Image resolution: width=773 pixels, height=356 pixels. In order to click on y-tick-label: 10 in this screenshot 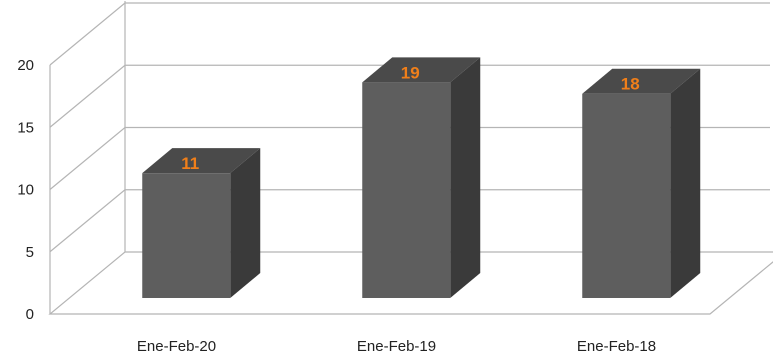, I will do `click(25, 190)`.